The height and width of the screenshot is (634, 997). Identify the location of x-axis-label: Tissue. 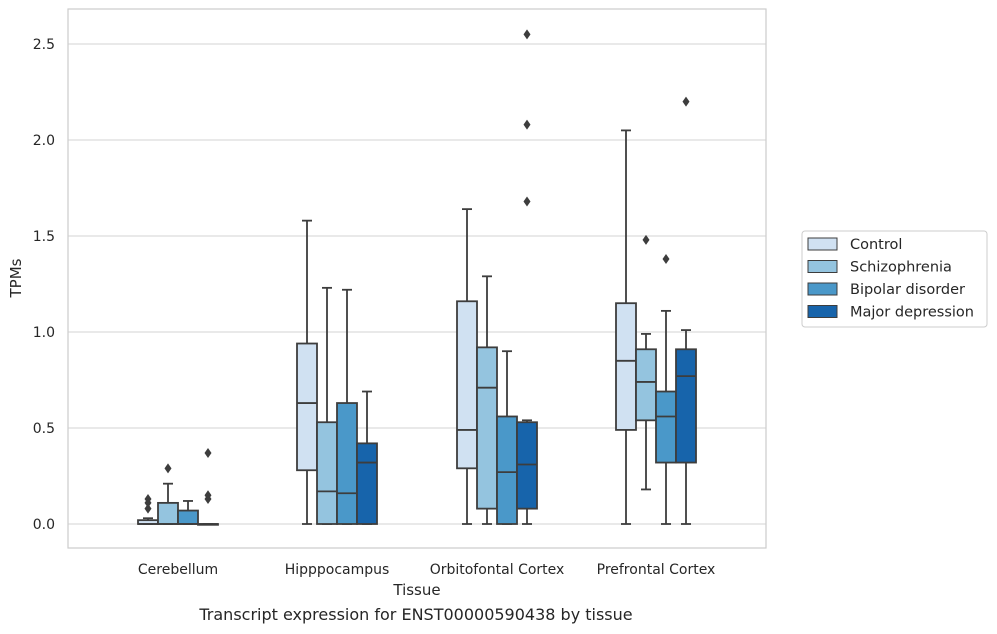
(416, 590).